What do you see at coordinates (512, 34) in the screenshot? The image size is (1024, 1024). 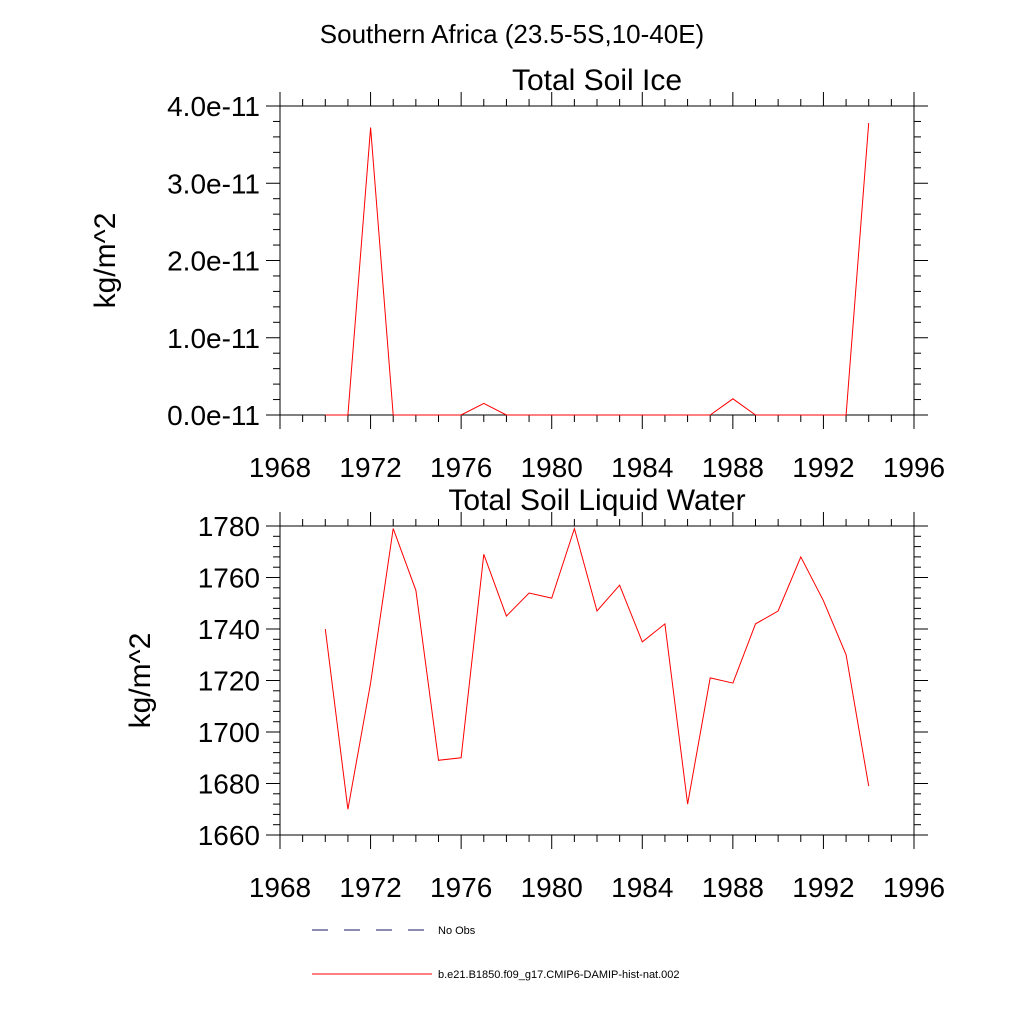 I see `figure-title: Southern Africa (23.5-5S,10-40E)` at bounding box center [512, 34].